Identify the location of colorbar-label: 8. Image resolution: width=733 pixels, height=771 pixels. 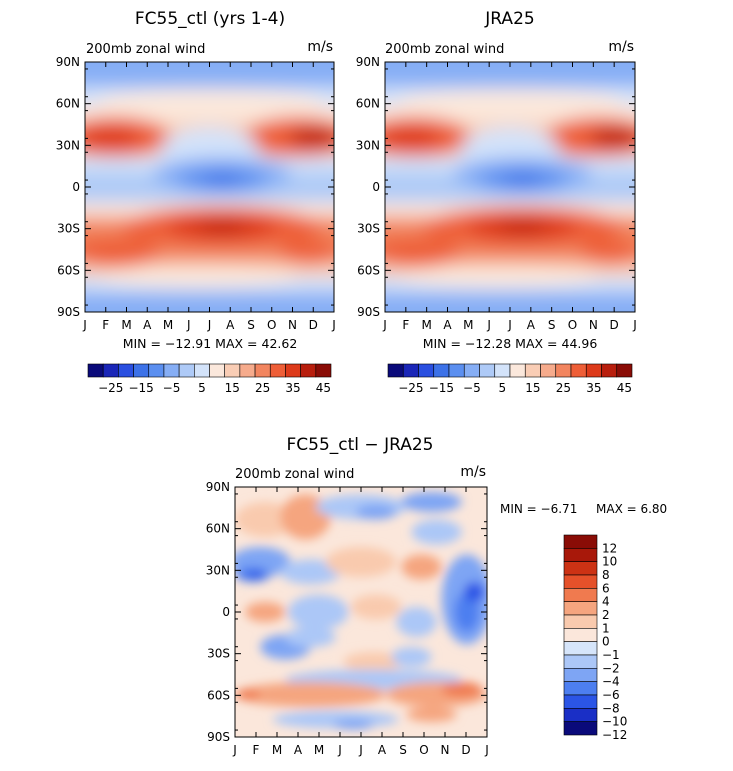
(606, 575).